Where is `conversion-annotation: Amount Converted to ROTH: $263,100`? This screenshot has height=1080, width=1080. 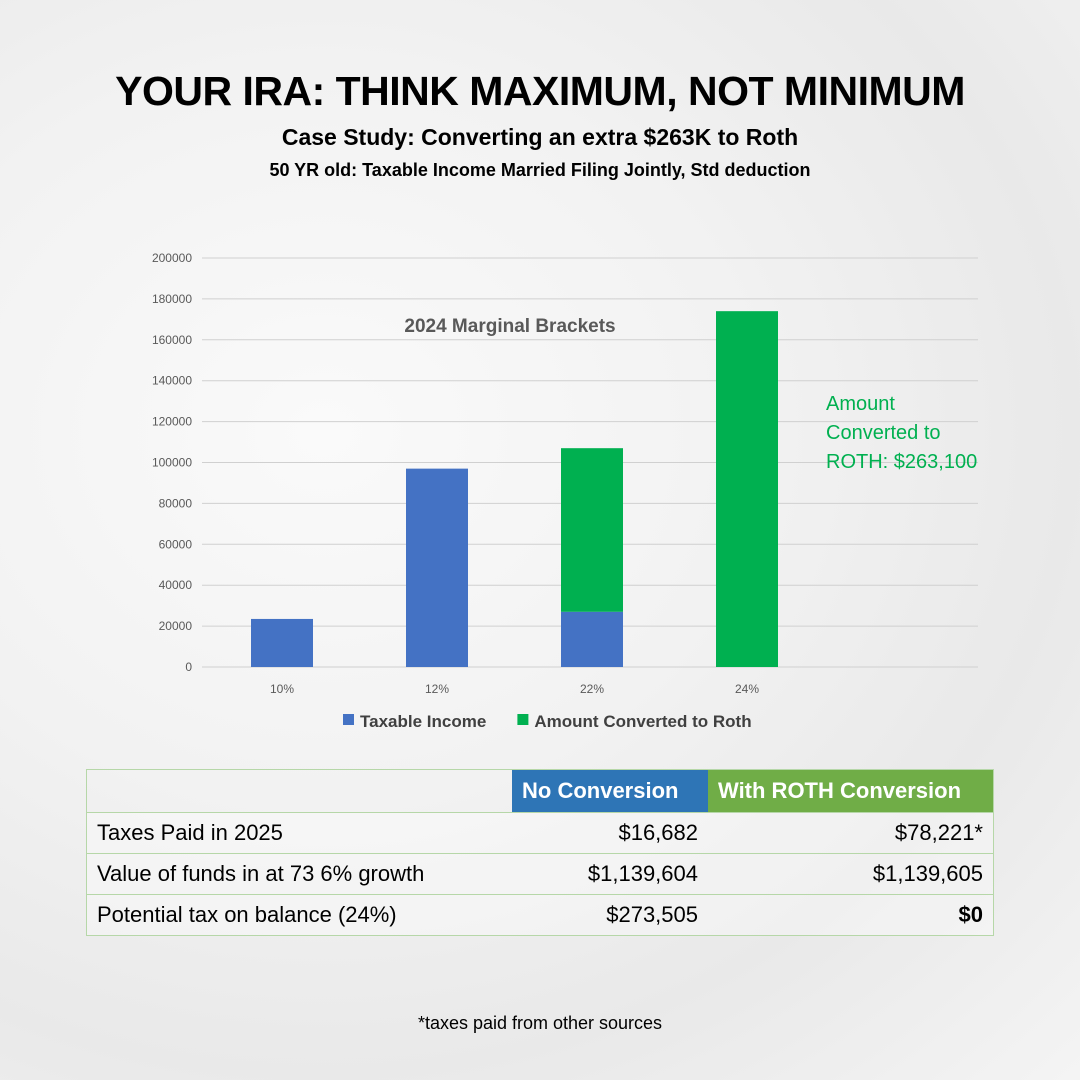
conversion-annotation: Amount Converted to ROTH: $263,100 is located at coordinates (926, 433).